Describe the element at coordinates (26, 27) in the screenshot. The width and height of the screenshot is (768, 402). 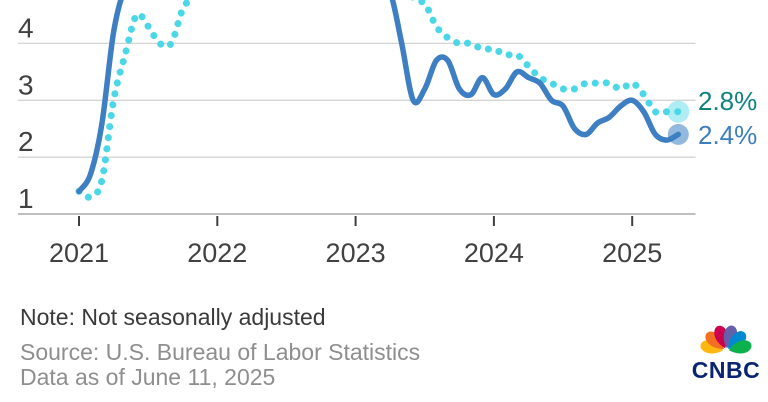
I see `y-axis-label: 4` at that location.